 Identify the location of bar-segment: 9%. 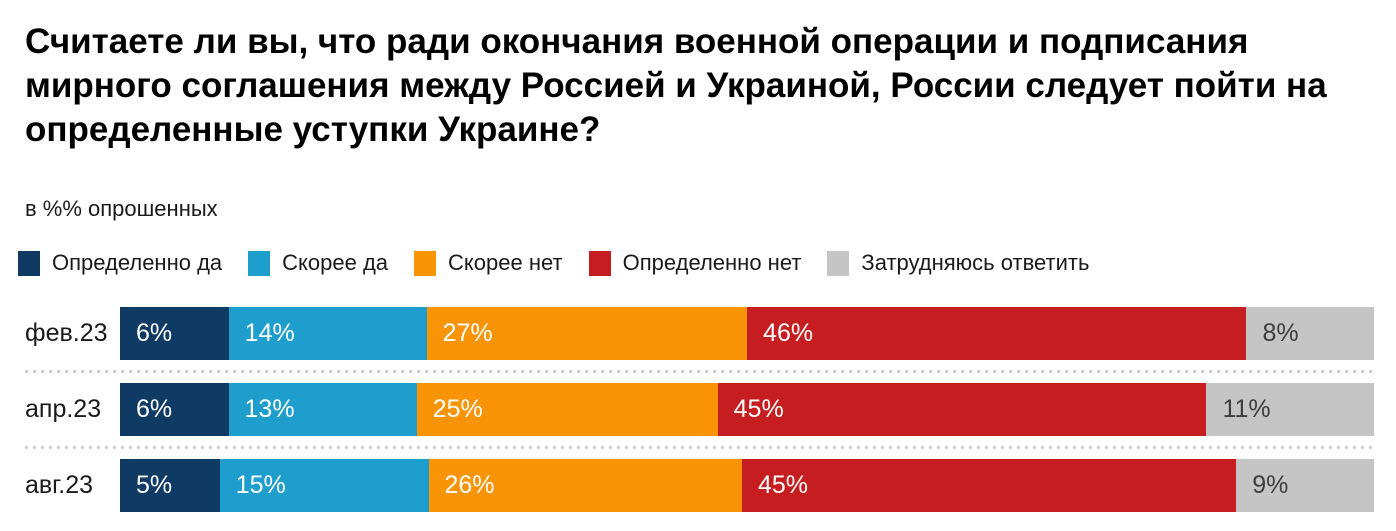
(1305, 485).